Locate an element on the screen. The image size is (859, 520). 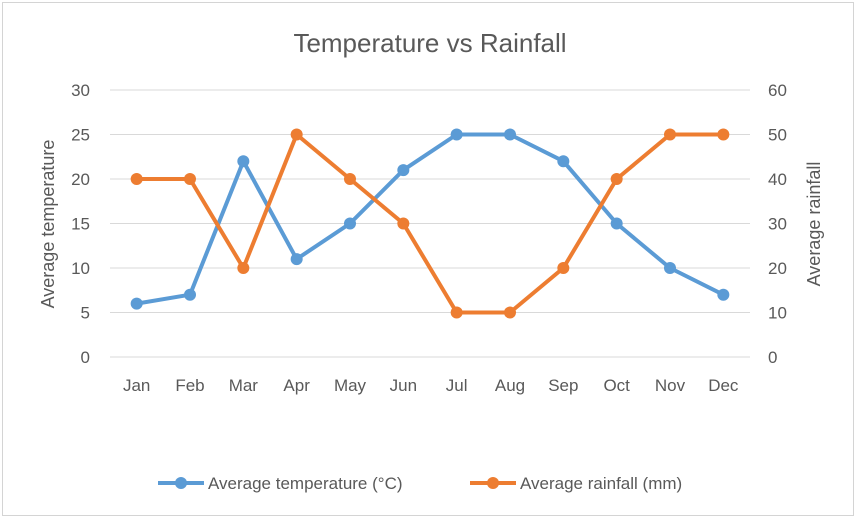
y-right-tick-label: 30 is located at coordinates (777, 224).